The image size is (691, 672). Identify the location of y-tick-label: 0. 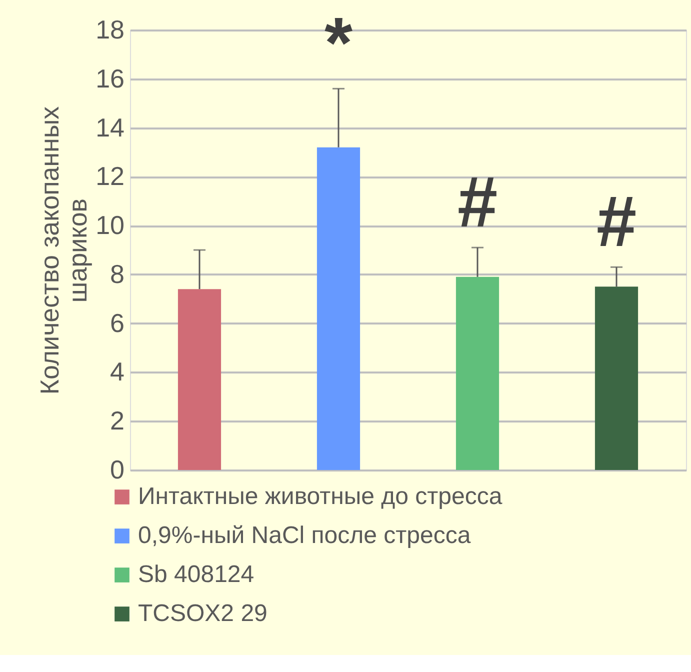
(117, 469).